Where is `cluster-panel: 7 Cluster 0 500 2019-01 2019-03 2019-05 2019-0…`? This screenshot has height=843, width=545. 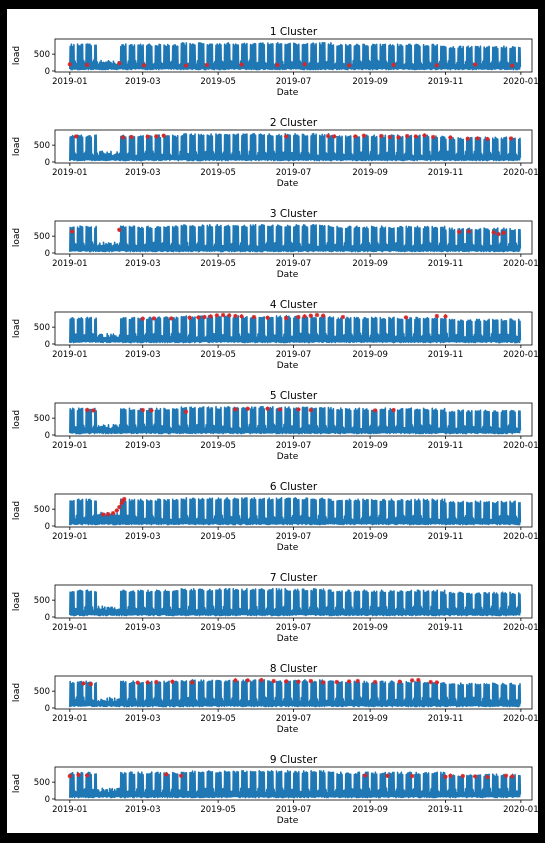 cluster-panel: 7 Cluster 0 500 2019-01 2019-03 2019-05 2019-0… is located at coordinates (275, 608).